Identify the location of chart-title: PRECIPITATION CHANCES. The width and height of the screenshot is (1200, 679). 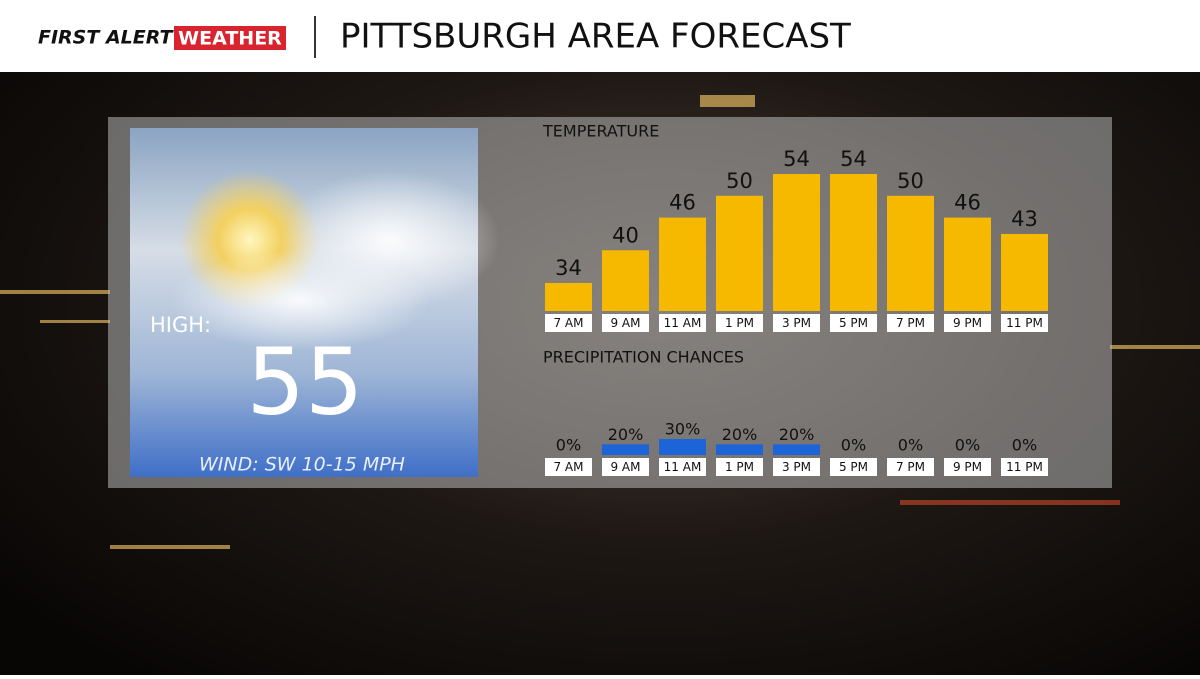
(643, 357).